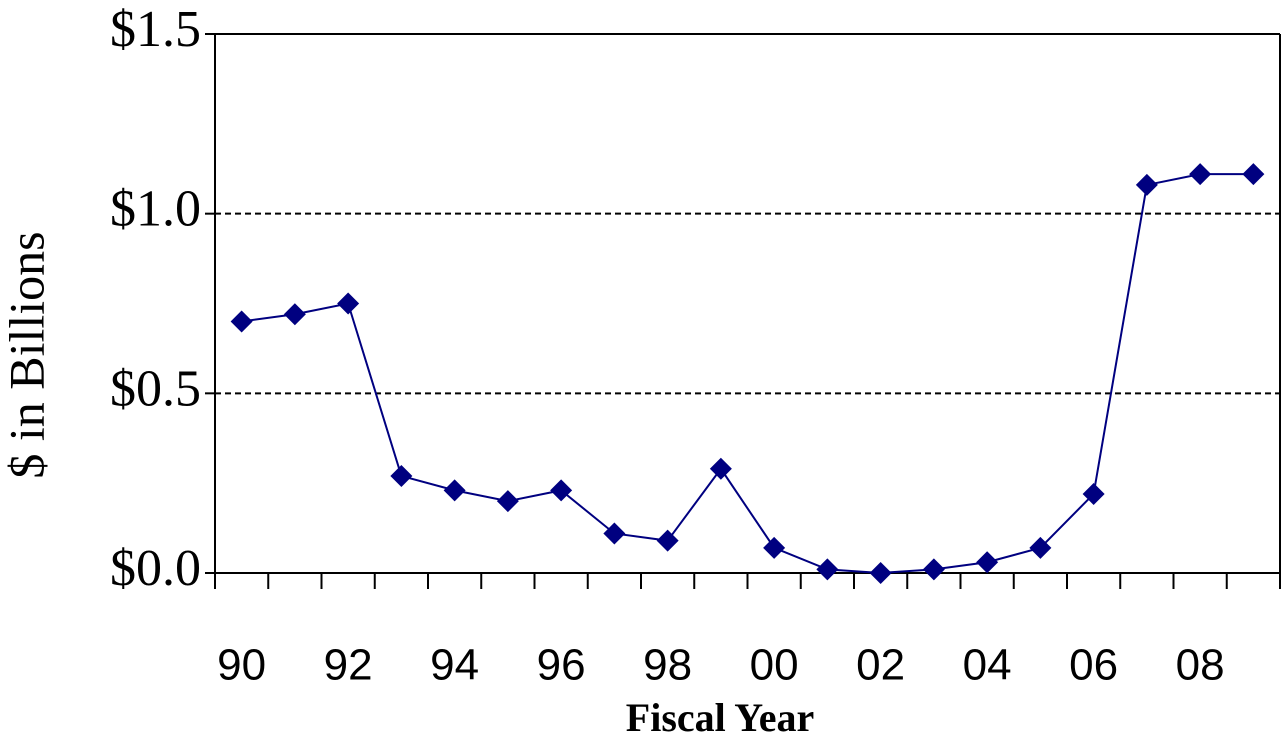  What do you see at coordinates (454, 665) in the screenshot?
I see `x-tick-label: 94` at bounding box center [454, 665].